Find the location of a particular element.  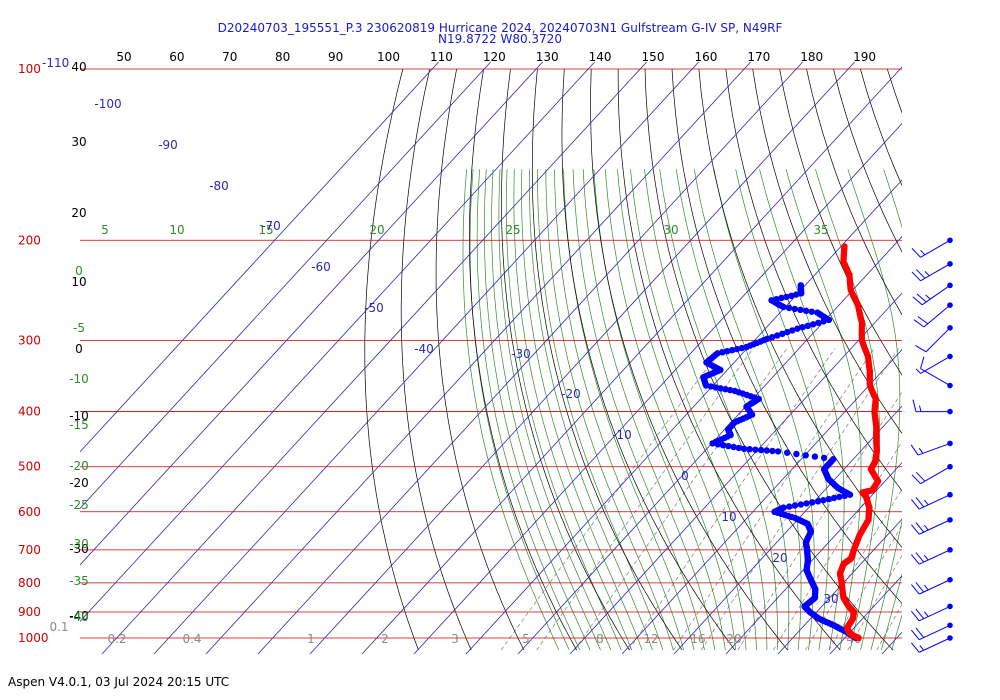

mixing-ratio-label: 0.4 is located at coordinates (191, 639).